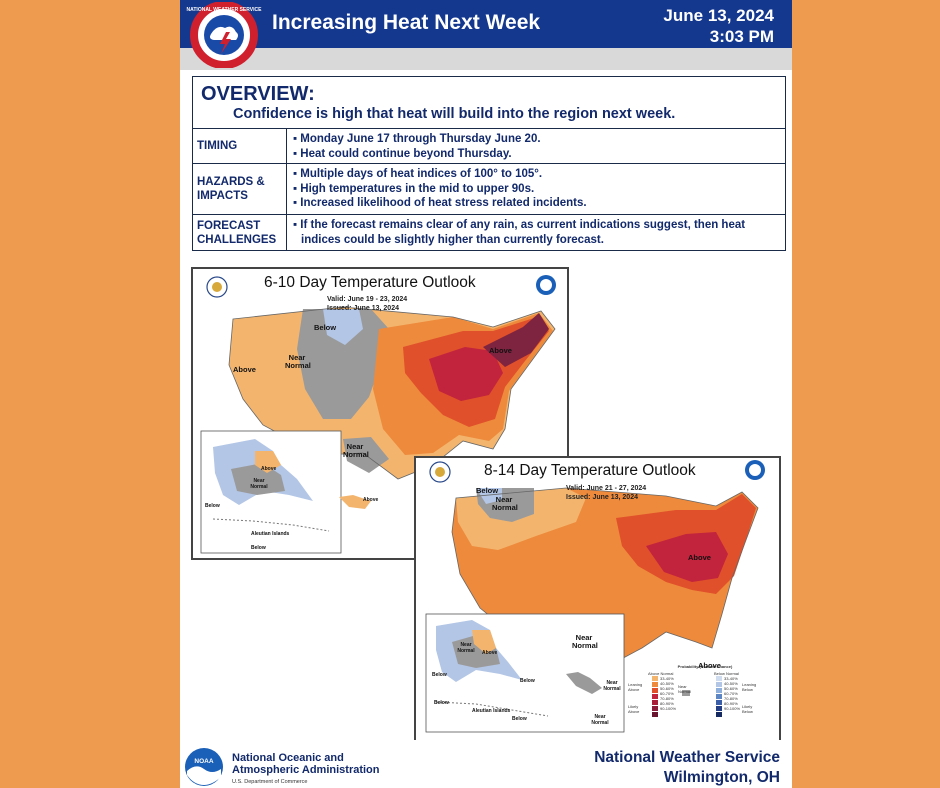 The width and height of the screenshot is (940, 788). I want to click on noaa-line: Atmospheric Administration, so click(306, 770).